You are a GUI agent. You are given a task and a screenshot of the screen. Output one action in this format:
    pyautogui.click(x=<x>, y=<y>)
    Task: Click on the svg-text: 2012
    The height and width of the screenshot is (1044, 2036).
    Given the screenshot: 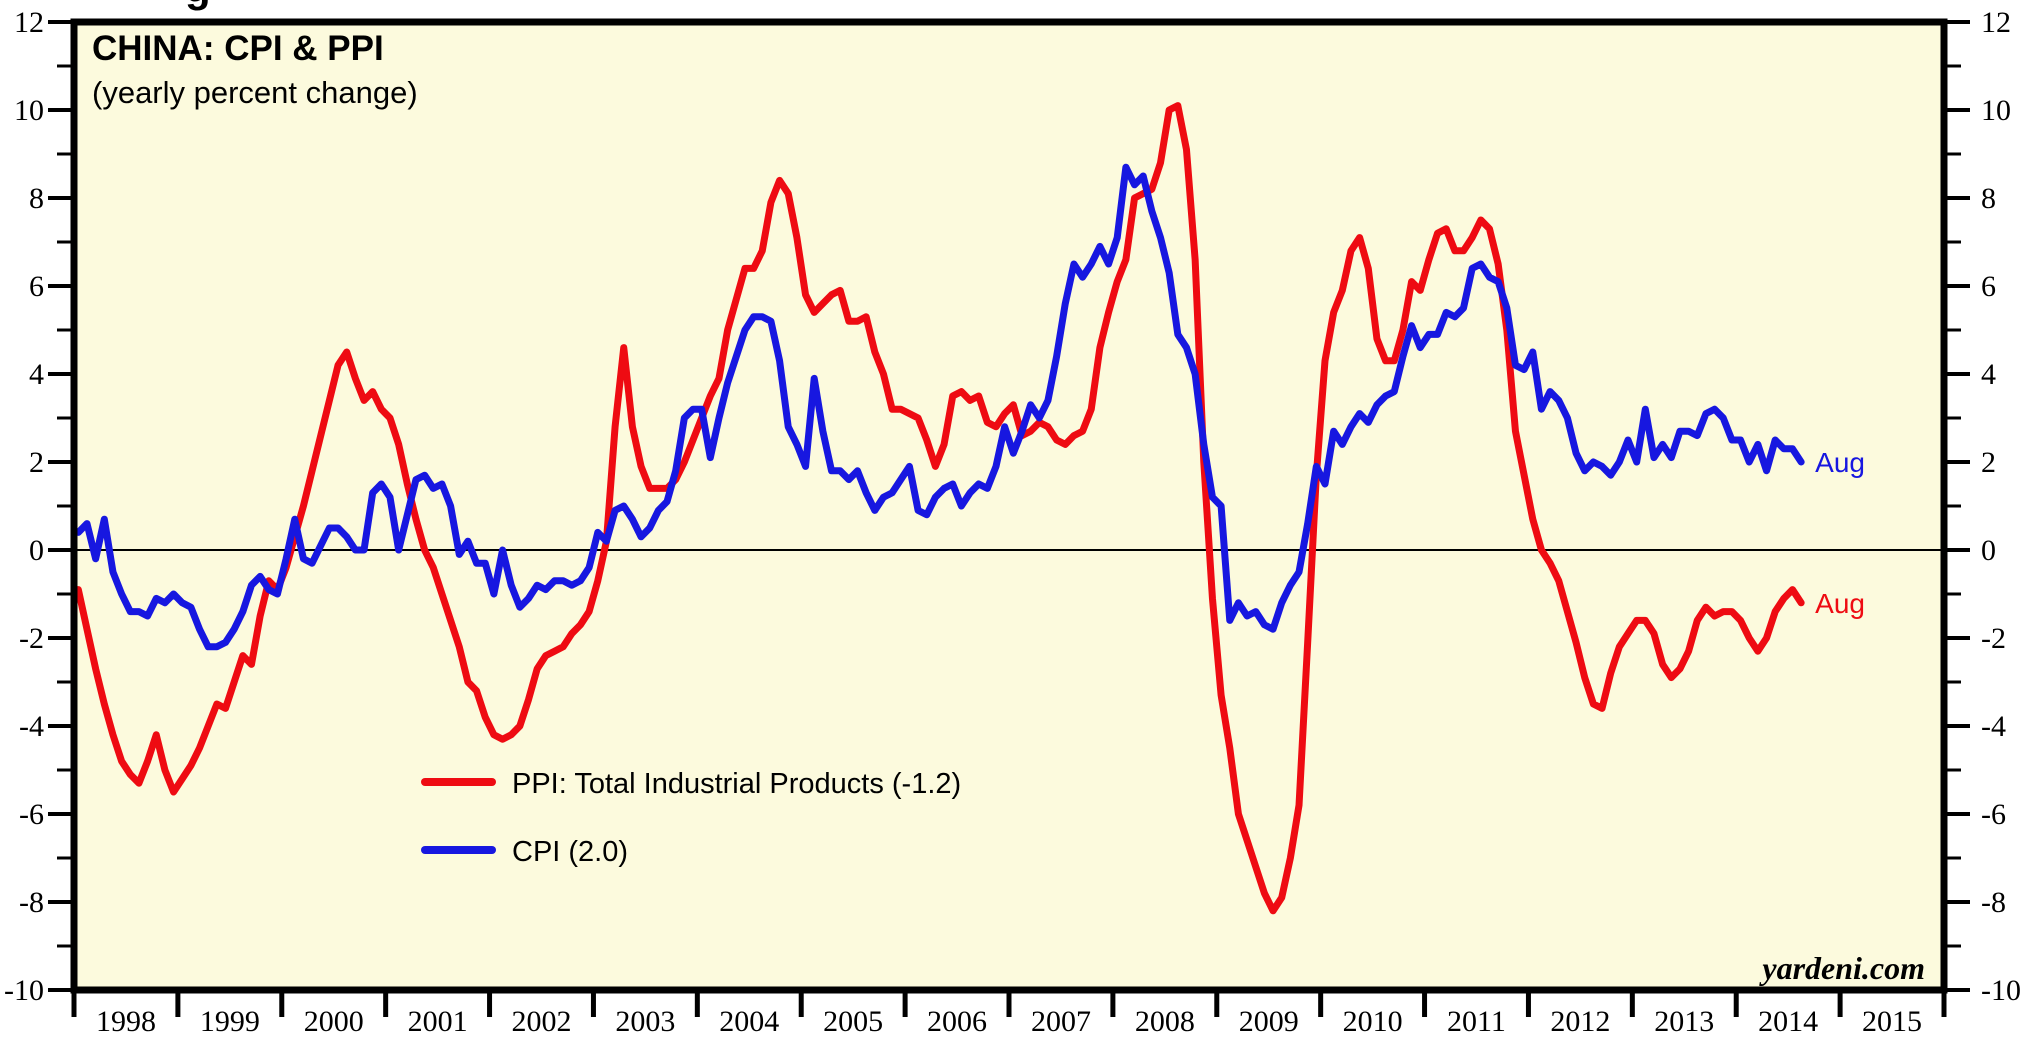 What is the action you would take?
    pyautogui.click(x=1580, y=1021)
    